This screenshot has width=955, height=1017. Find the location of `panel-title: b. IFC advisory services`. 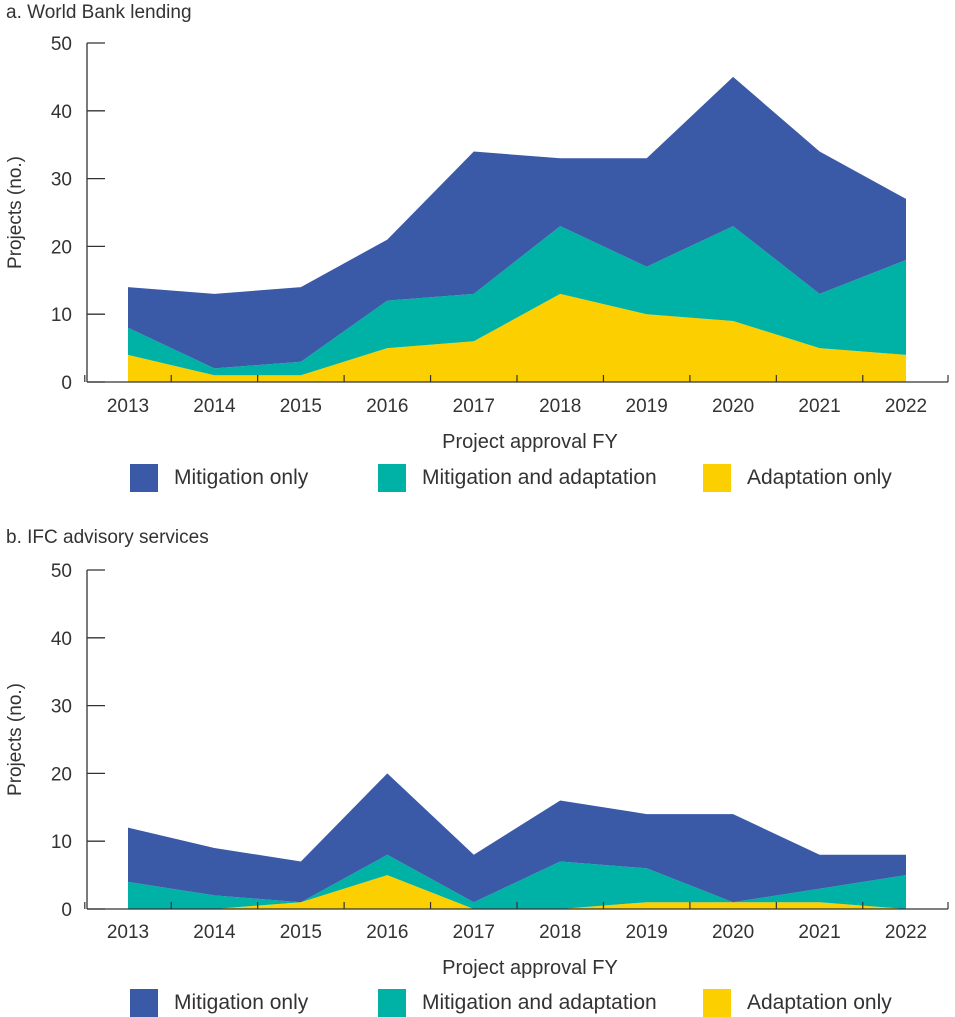

panel-title: b. IFC advisory services is located at coordinates (107, 537).